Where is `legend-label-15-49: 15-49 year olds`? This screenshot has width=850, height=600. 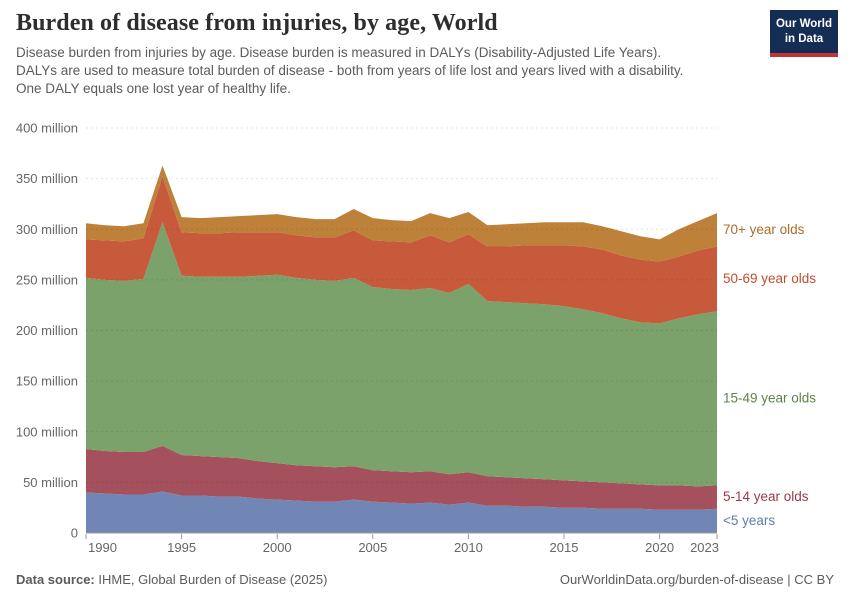 legend-label-15-49: 15-49 year olds is located at coordinates (769, 397).